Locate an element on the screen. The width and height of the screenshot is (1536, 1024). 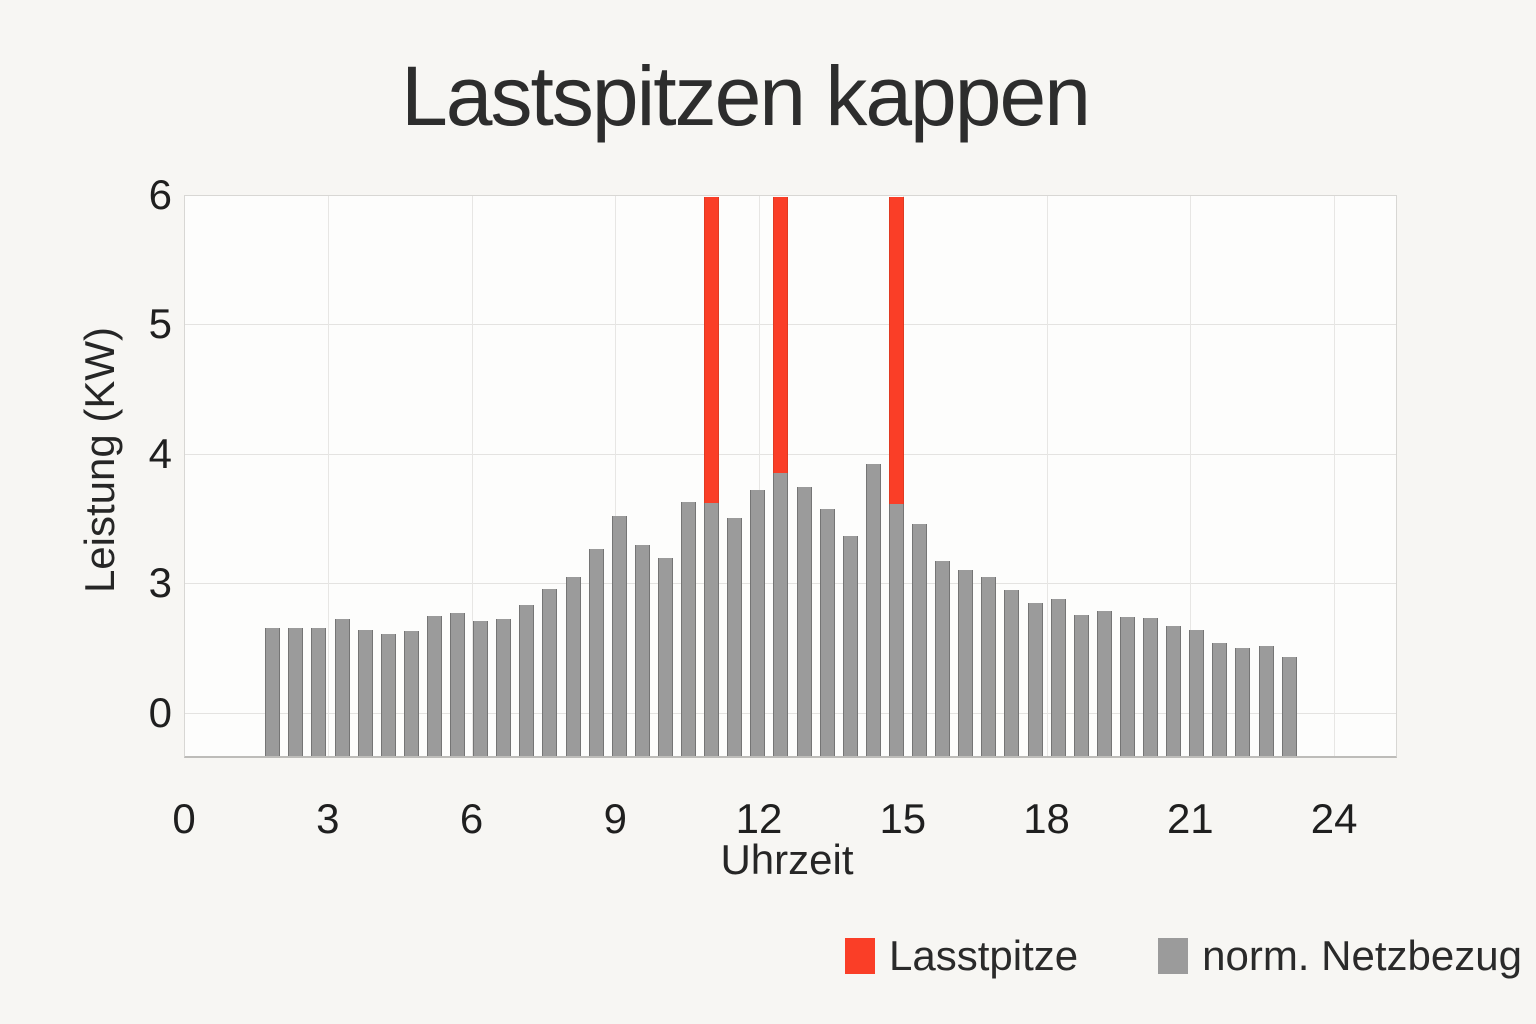
legend-item: Lasstpitze is located at coordinates (961, 956).